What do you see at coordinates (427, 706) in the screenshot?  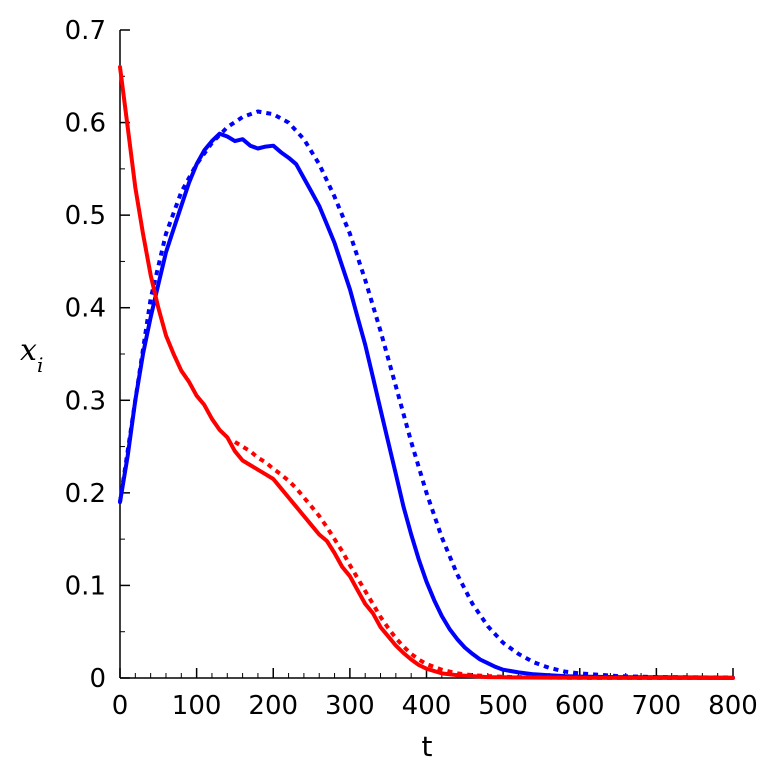 I see `x-tick-label: 400` at bounding box center [427, 706].